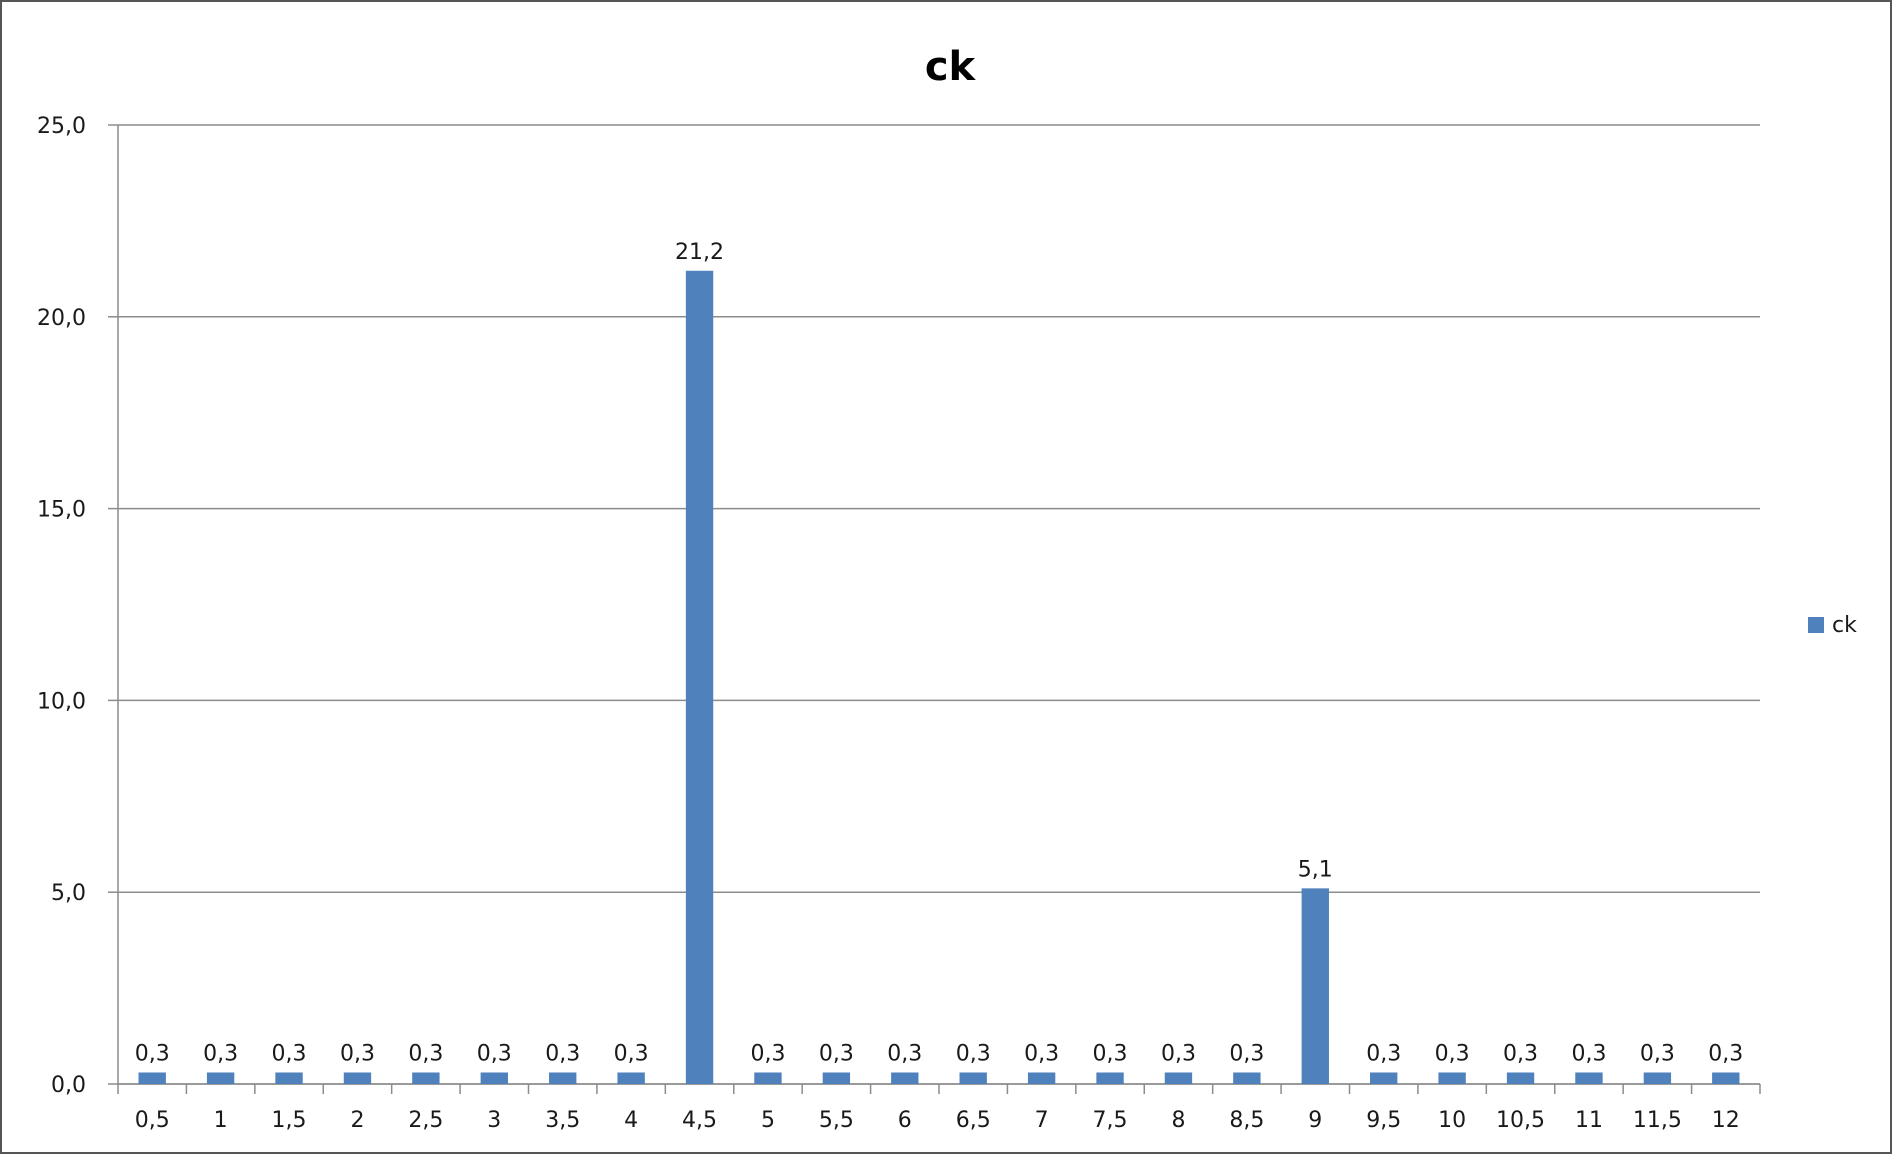  What do you see at coordinates (1726, 1120) in the screenshot?
I see `x-tick-label: 12` at bounding box center [1726, 1120].